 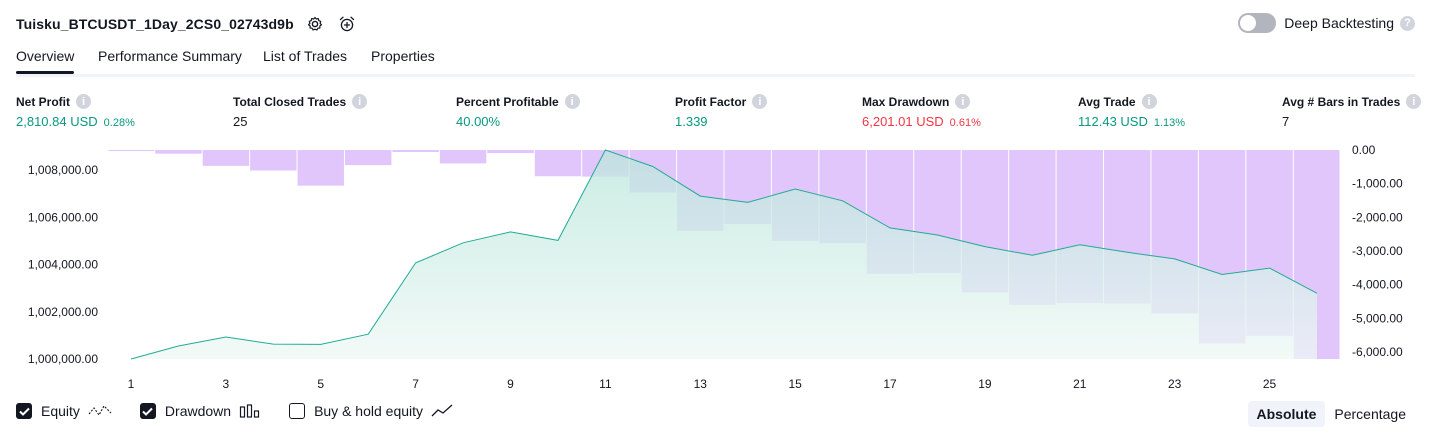 I want to click on legend-drawdown: Drawdown, so click(x=200, y=411).